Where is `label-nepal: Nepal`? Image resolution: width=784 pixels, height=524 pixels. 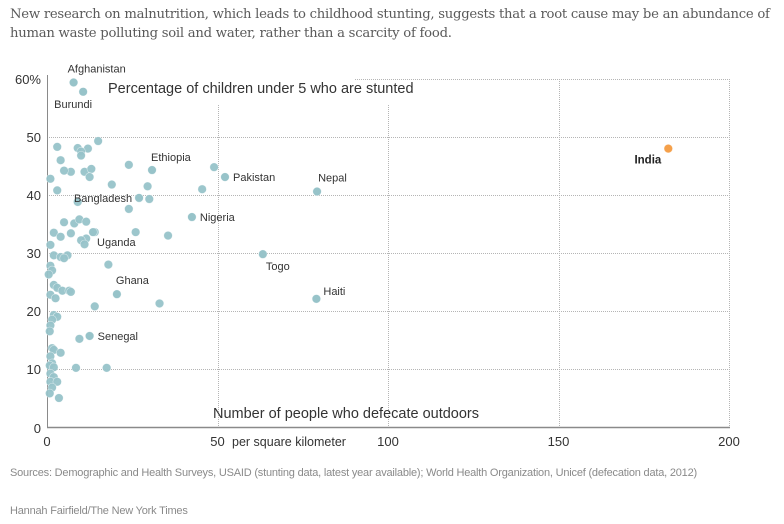 label-nepal: Nepal is located at coordinates (332, 179).